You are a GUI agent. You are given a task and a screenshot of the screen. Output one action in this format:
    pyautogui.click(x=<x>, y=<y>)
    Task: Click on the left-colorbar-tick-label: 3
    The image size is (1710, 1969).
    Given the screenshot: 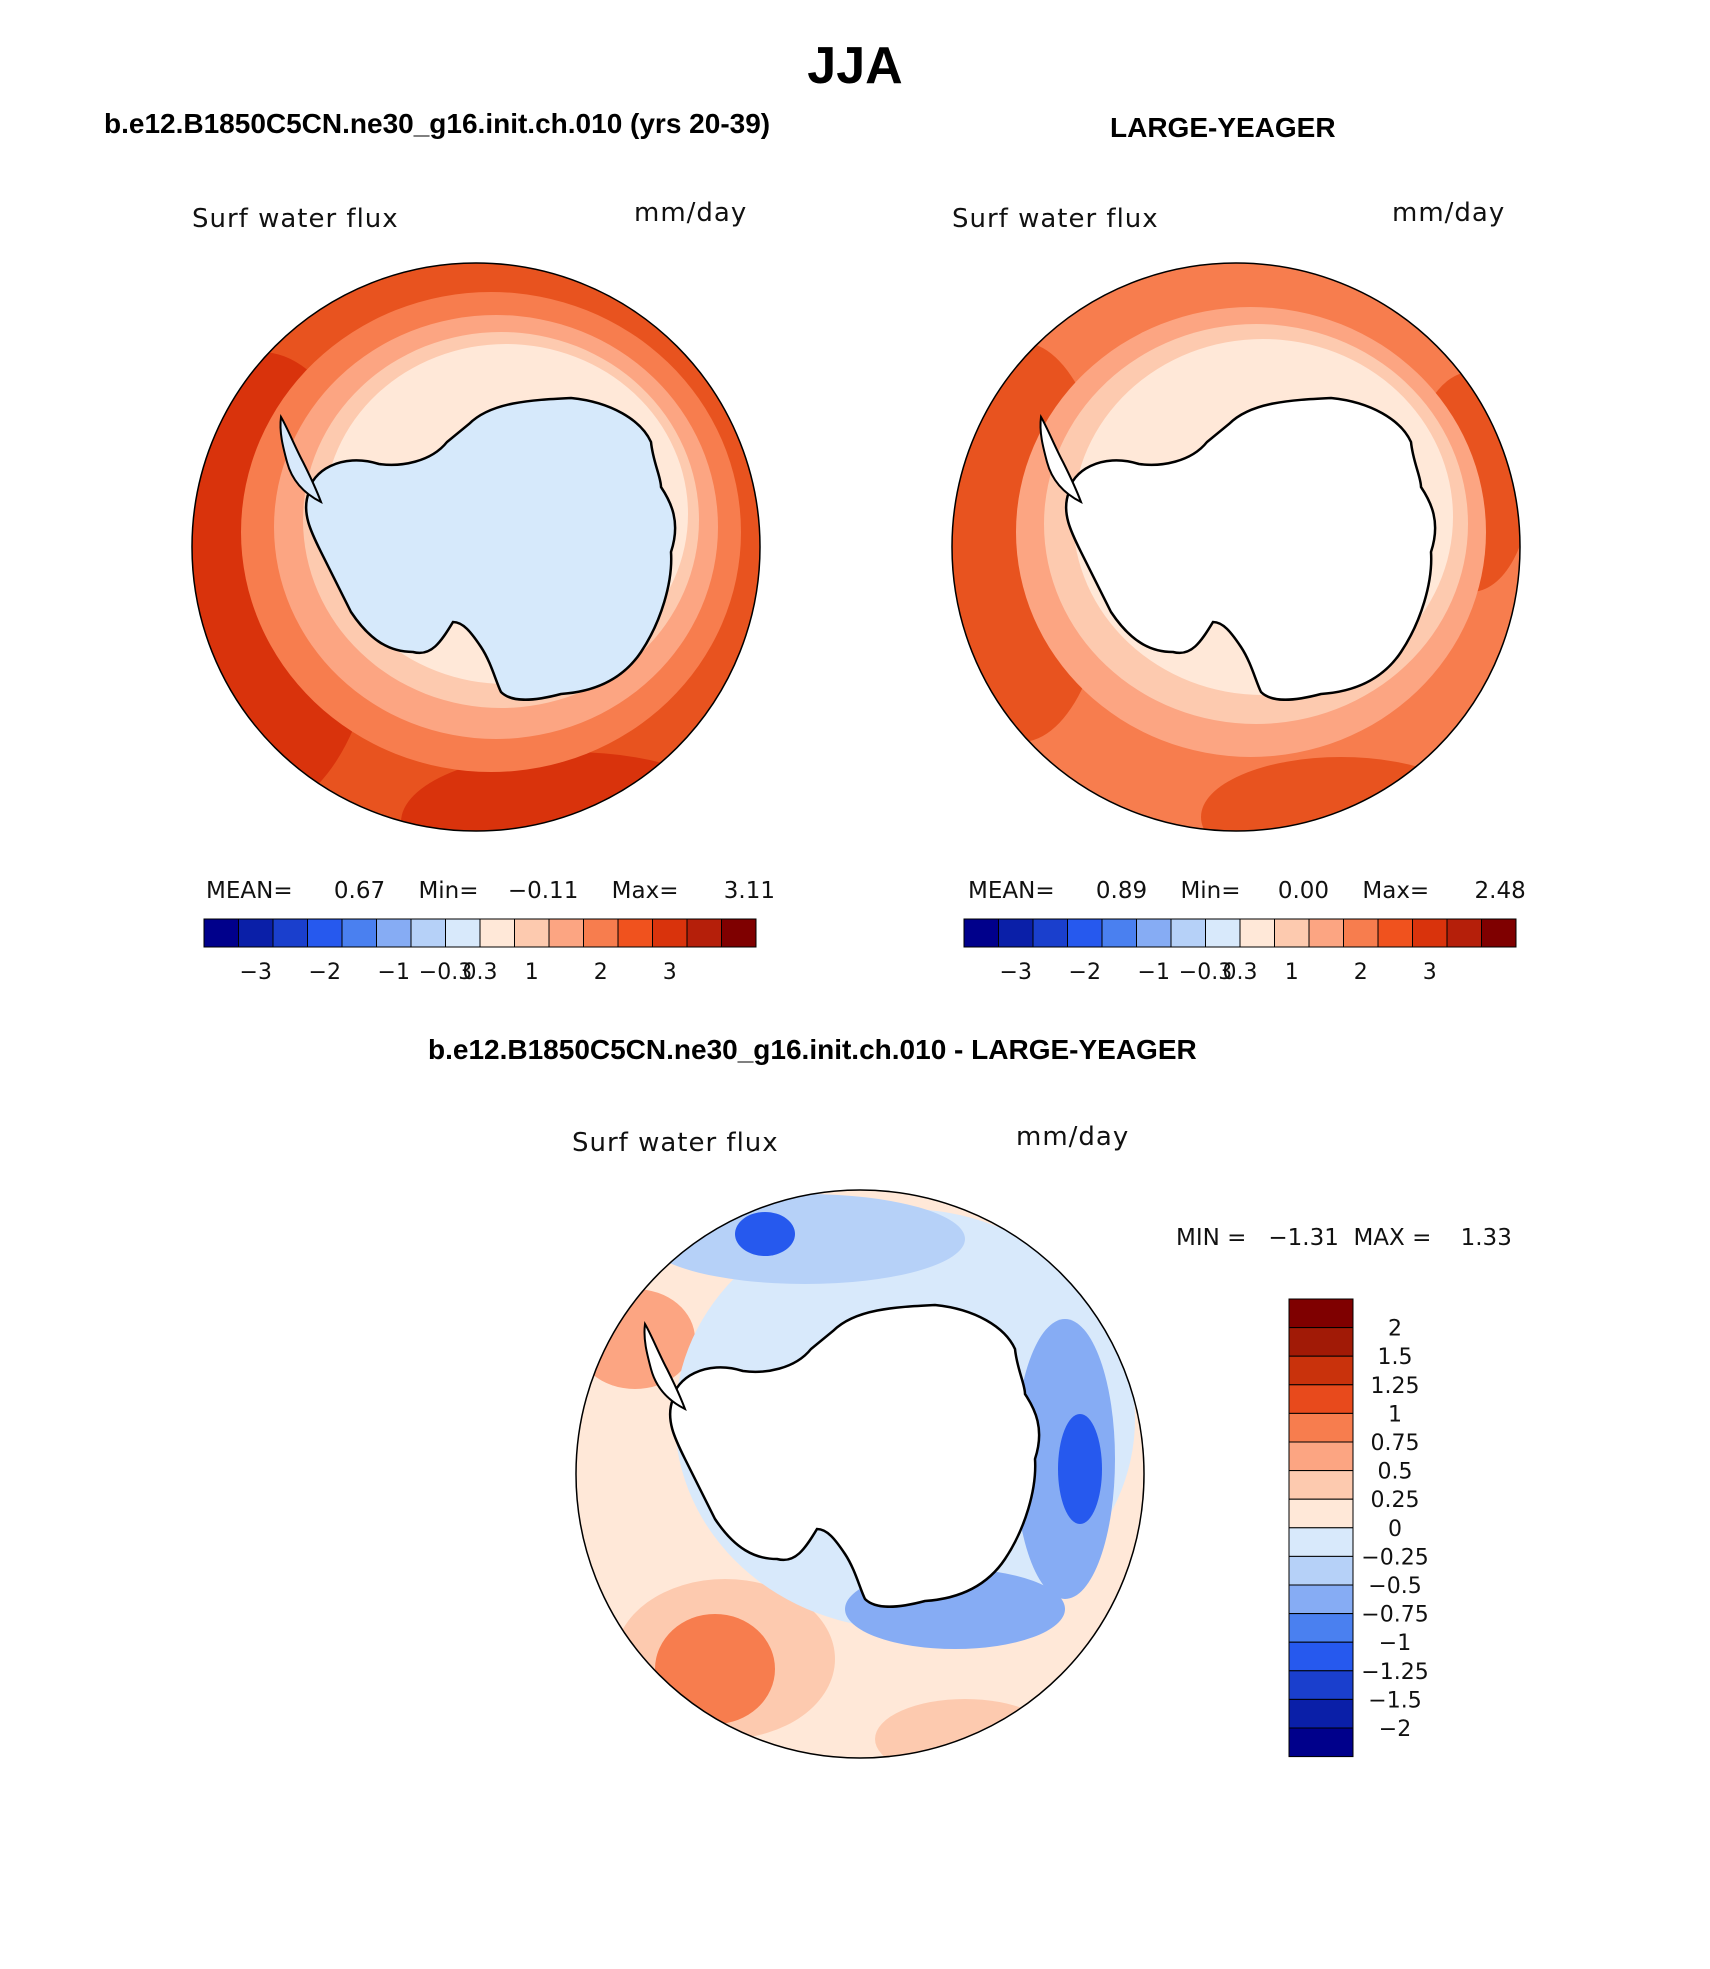 What is the action you would take?
    pyautogui.click(x=670, y=972)
    